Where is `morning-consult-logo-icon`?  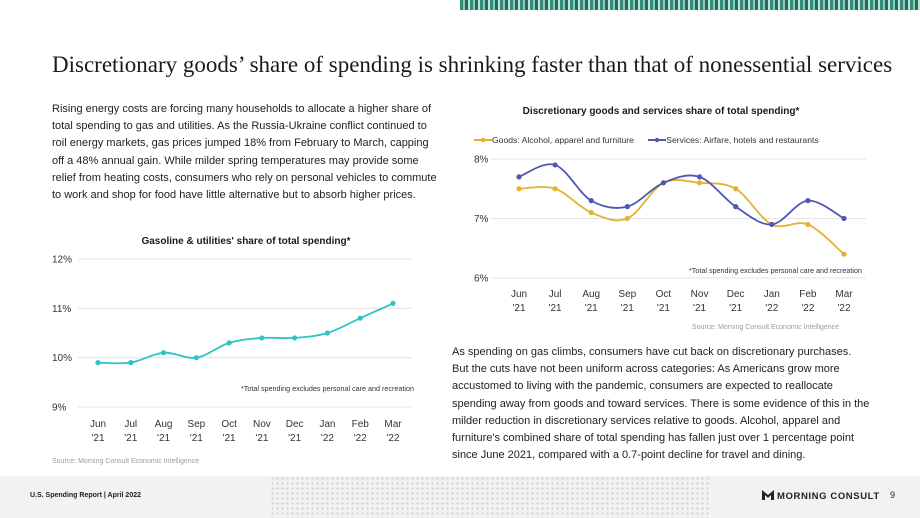
morning-consult-logo-icon is located at coordinates (768, 495).